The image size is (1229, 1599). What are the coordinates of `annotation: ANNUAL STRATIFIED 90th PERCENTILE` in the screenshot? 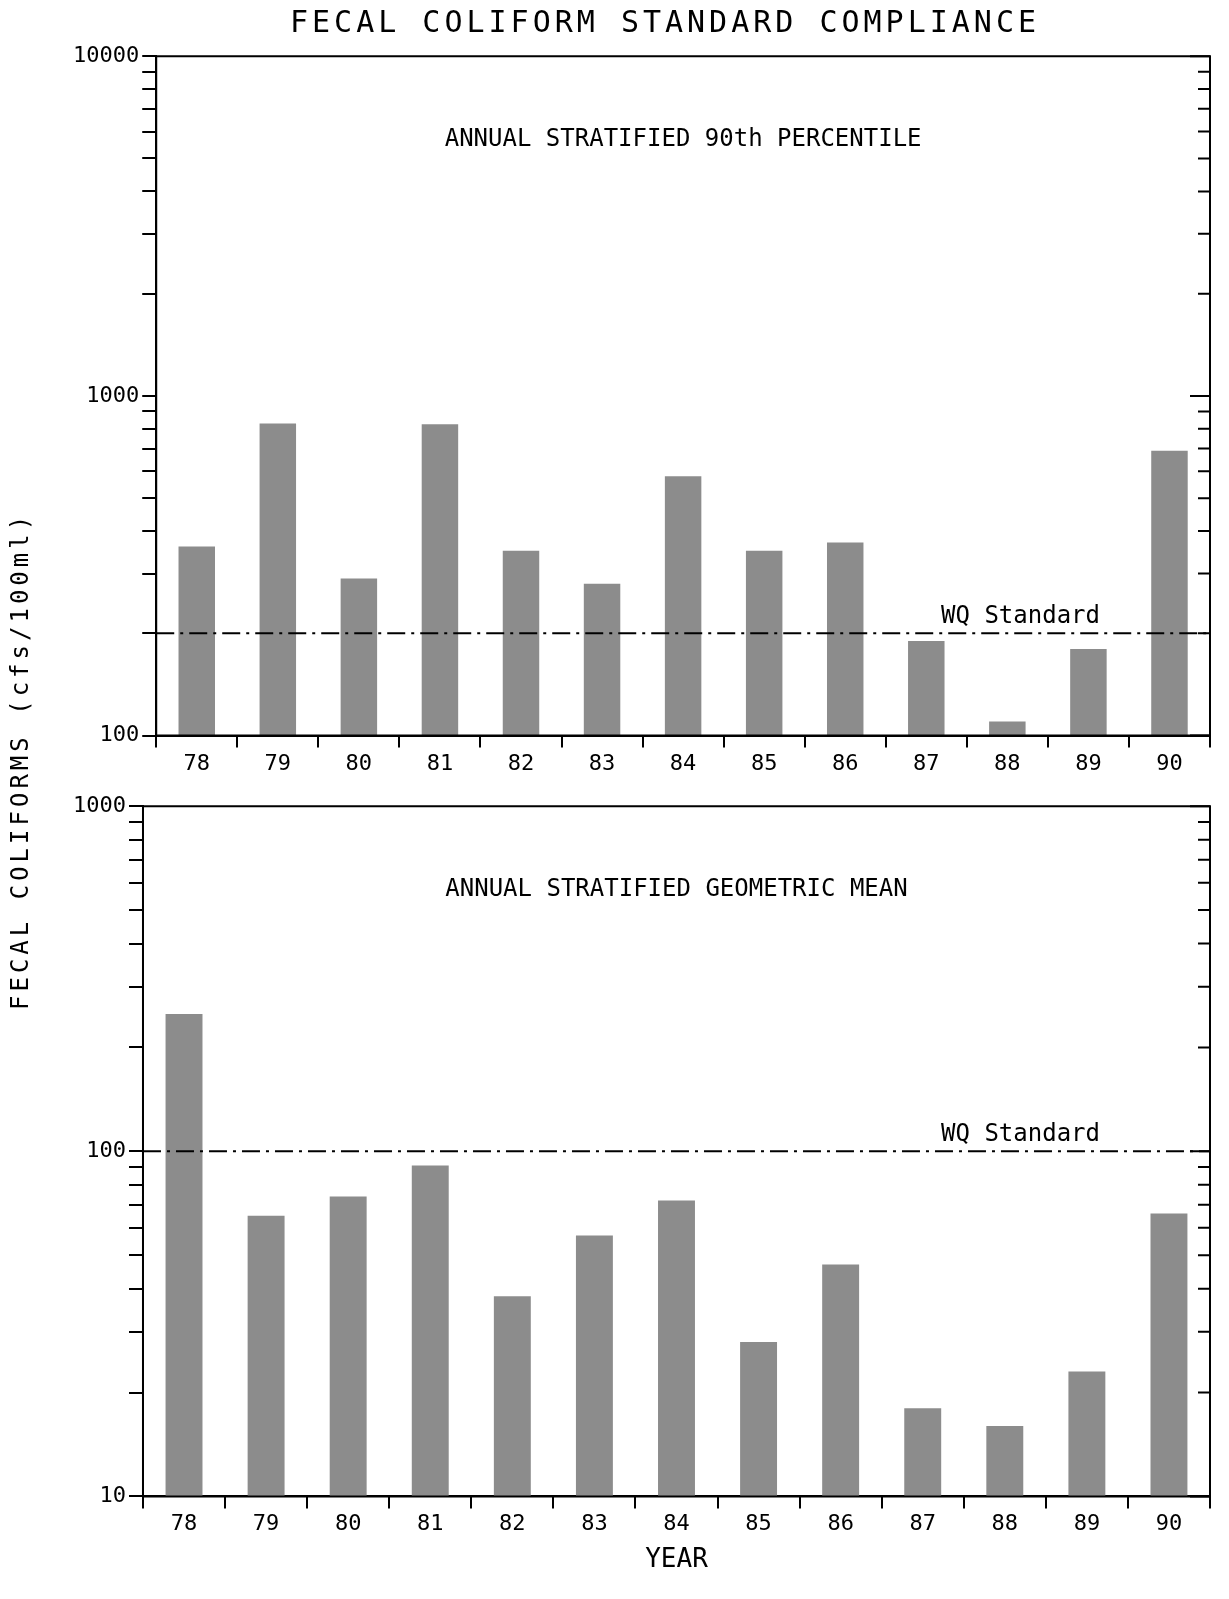 It's located at (683, 138).